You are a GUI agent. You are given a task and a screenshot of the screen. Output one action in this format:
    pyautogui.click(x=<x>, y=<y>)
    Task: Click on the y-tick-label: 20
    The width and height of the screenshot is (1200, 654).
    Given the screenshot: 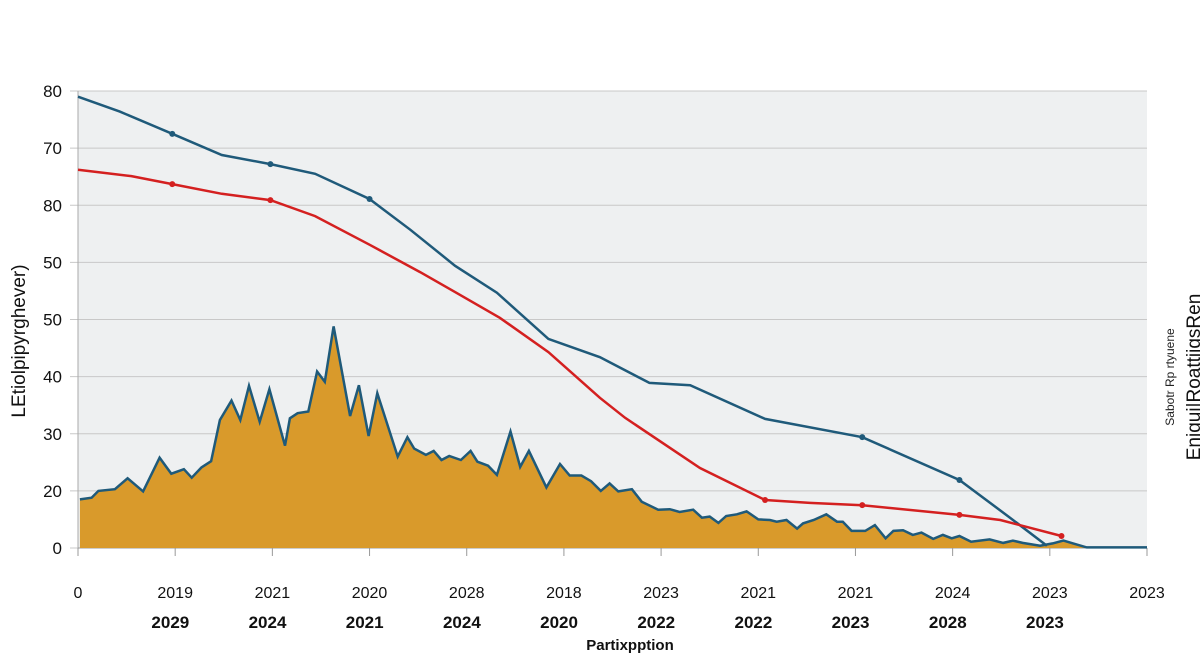 What is the action you would take?
    pyautogui.click(x=52, y=491)
    